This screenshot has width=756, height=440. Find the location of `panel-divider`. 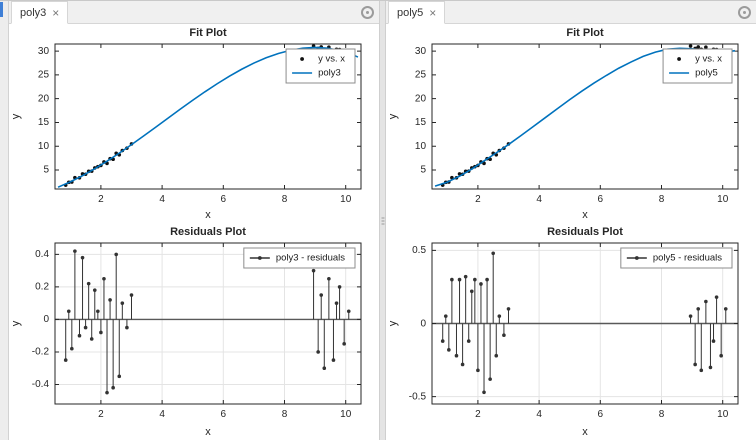

panel-divider is located at coordinates (382, 220).